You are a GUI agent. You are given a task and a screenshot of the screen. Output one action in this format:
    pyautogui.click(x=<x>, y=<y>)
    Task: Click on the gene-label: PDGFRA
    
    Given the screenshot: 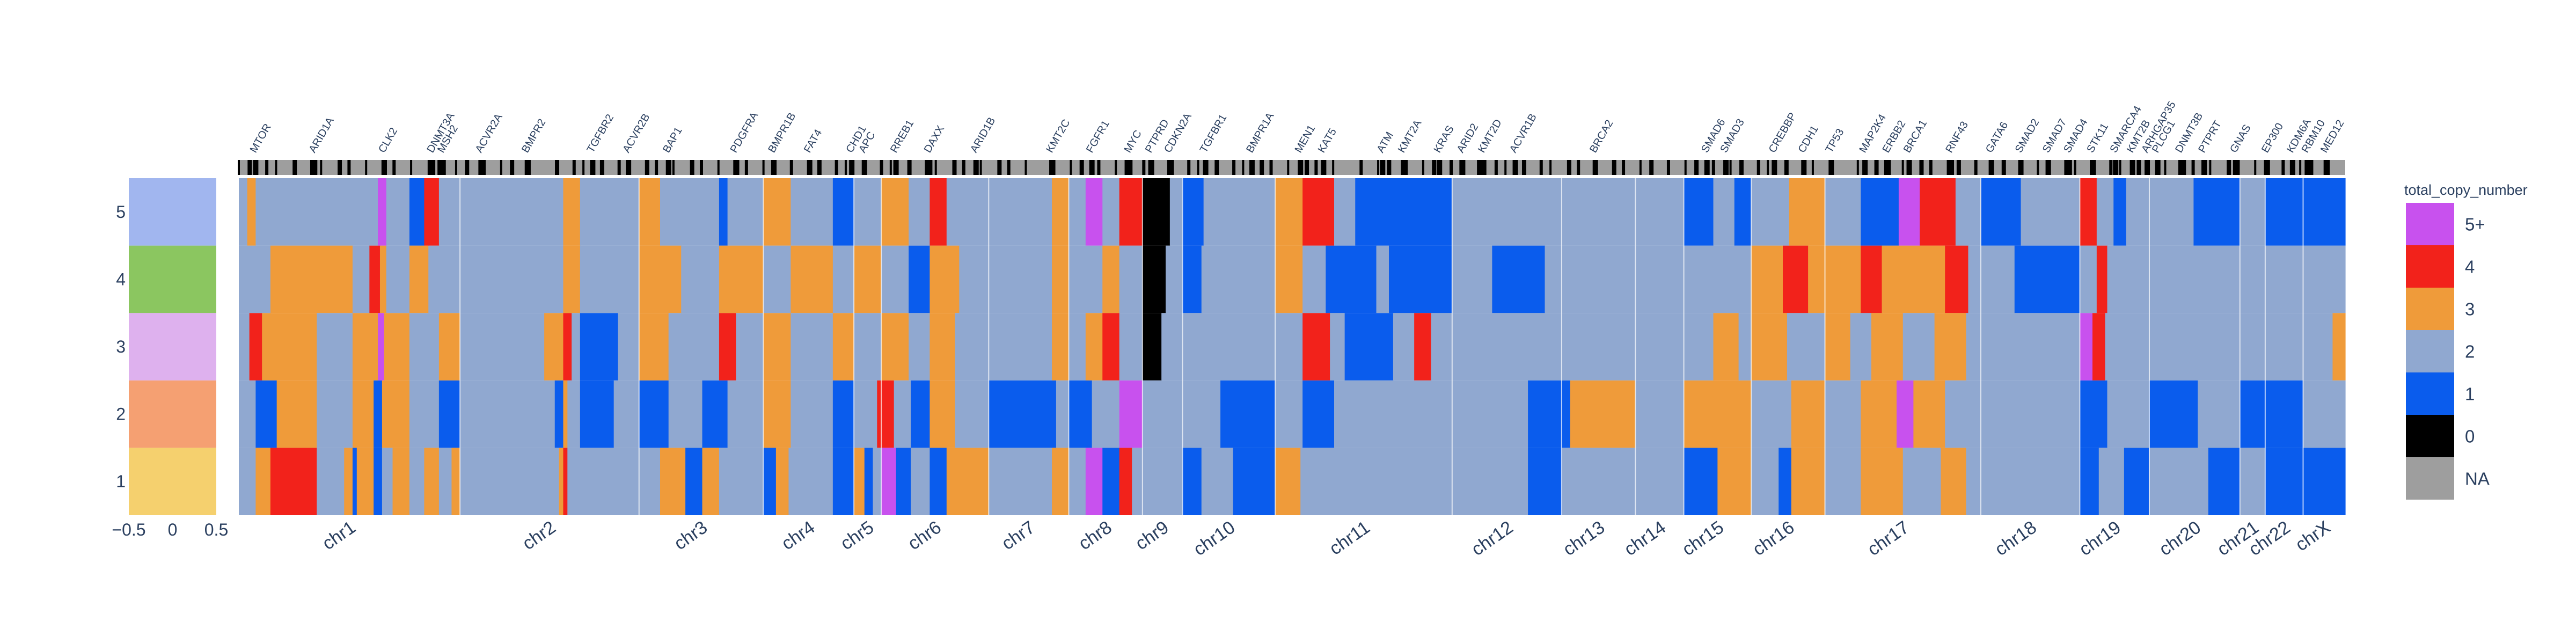 What is the action you would take?
    pyautogui.click(x=744, y=132)
    